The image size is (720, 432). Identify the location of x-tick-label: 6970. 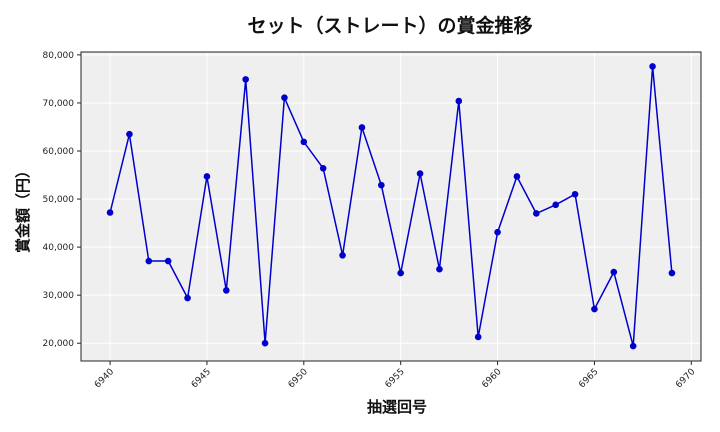
(685, 378).